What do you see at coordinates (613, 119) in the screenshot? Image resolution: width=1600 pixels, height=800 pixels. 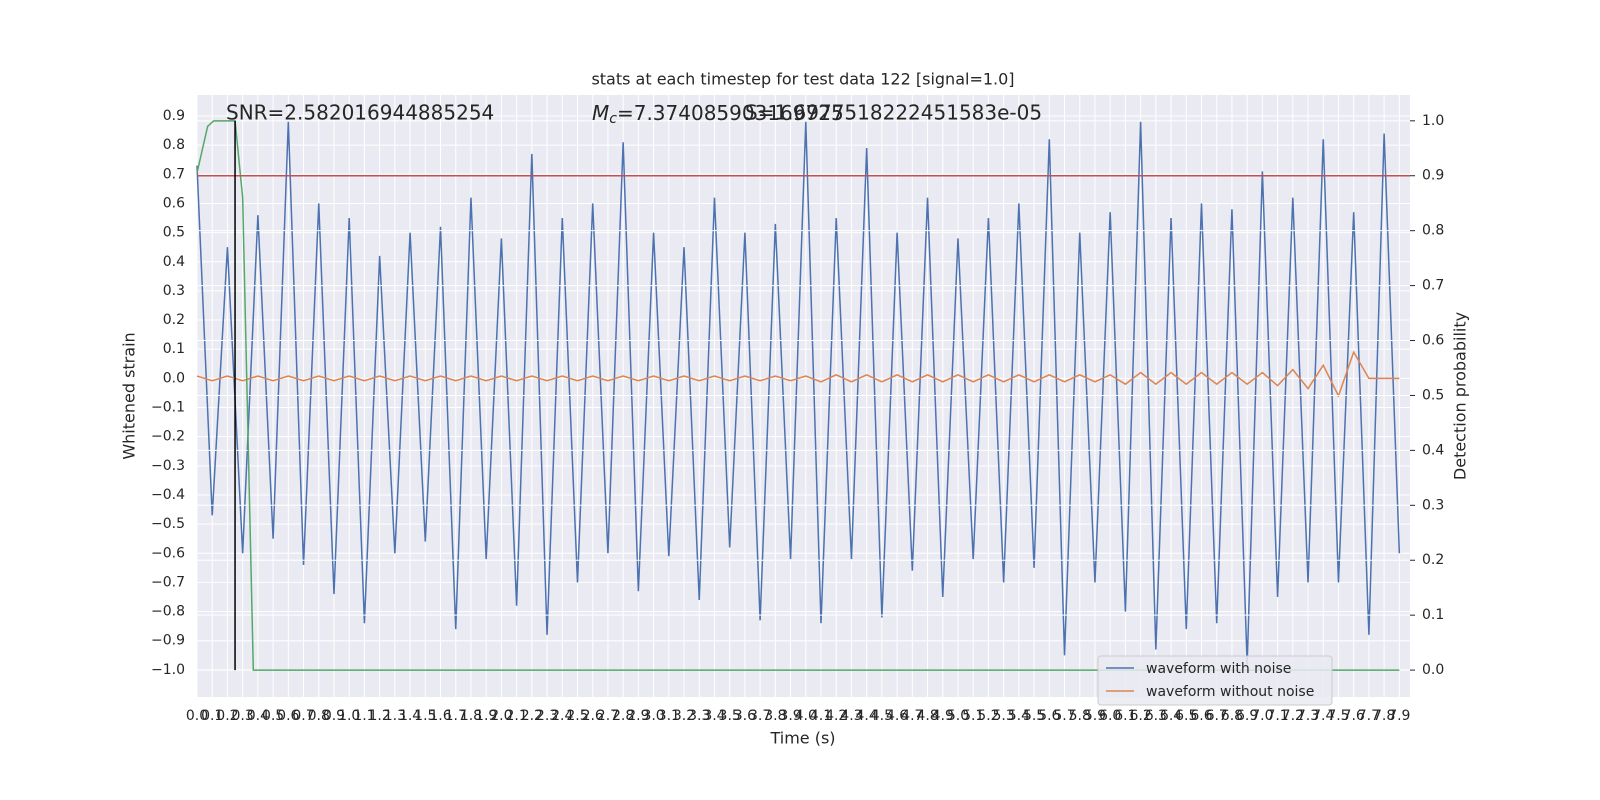 I see `mc-sub: c` at bounding box center [613, 119].